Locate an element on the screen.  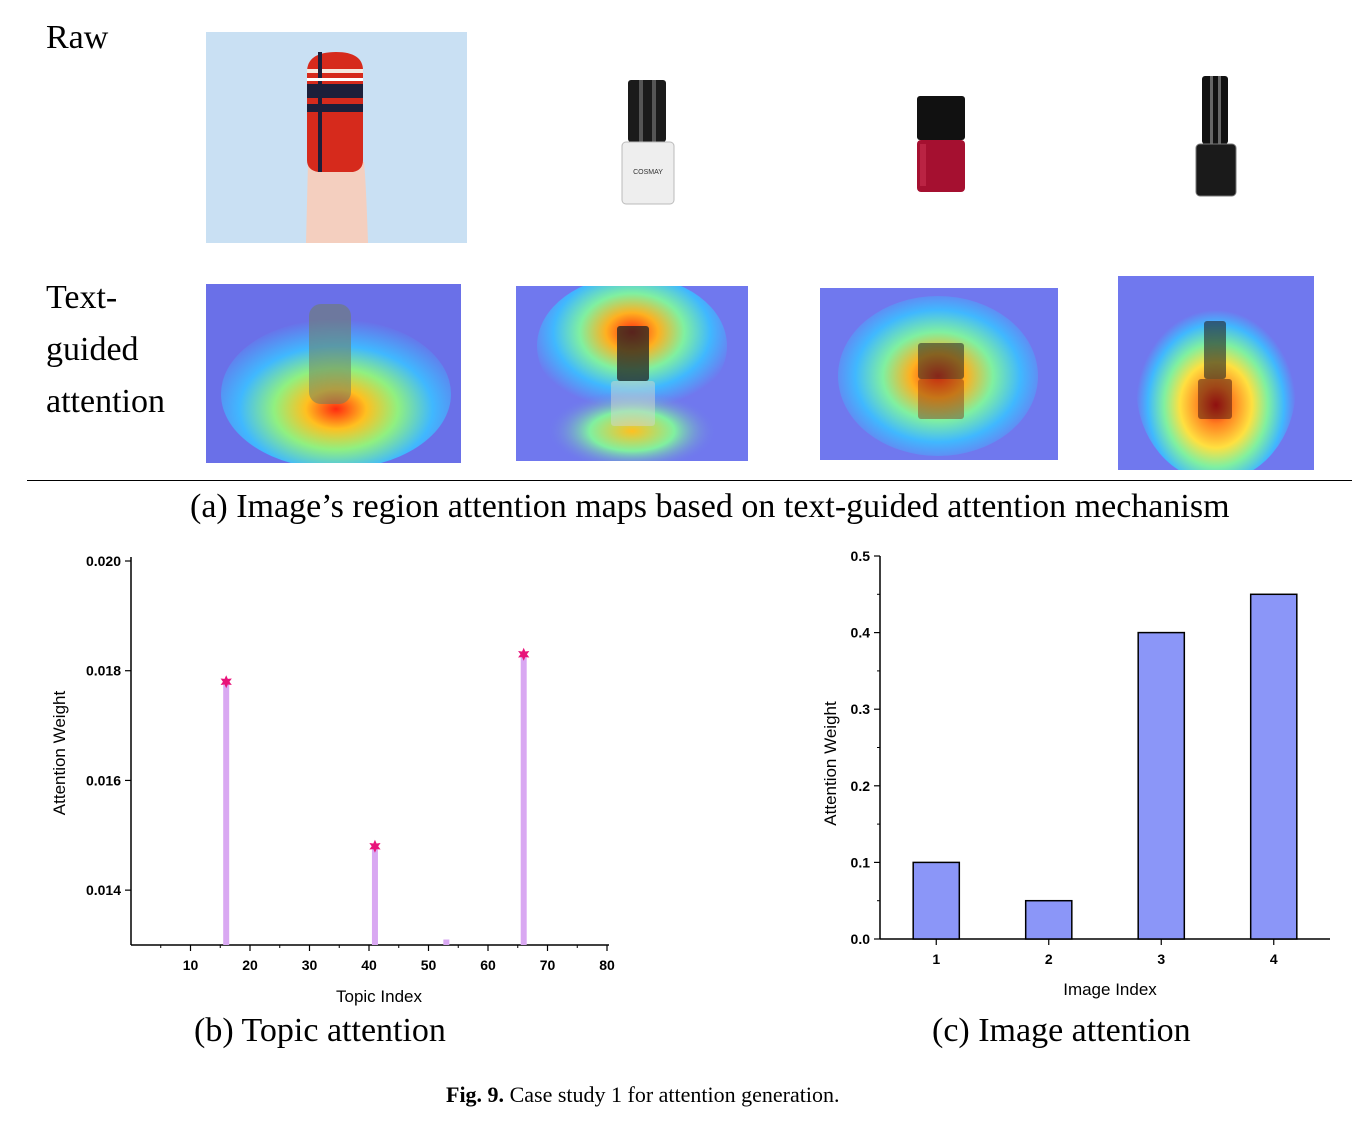
x-tick-label: 10 is located at coordinates (191, 965).